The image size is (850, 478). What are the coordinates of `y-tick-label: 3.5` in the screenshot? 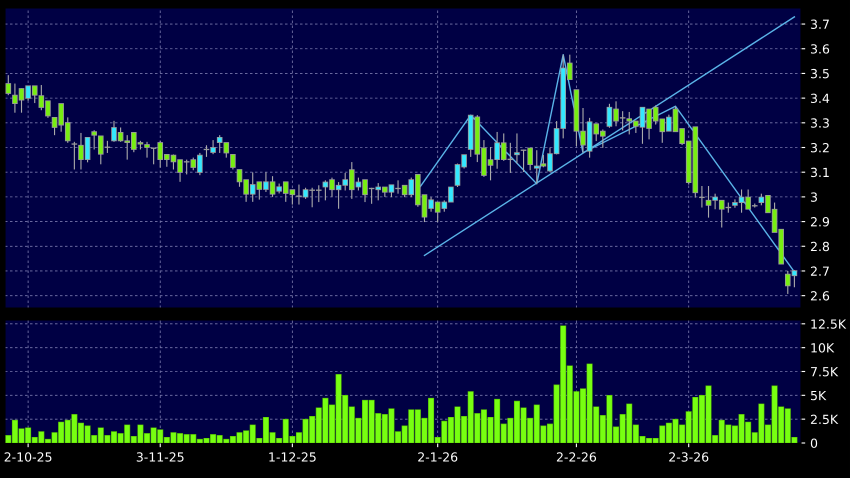 It's located at (819, 73).